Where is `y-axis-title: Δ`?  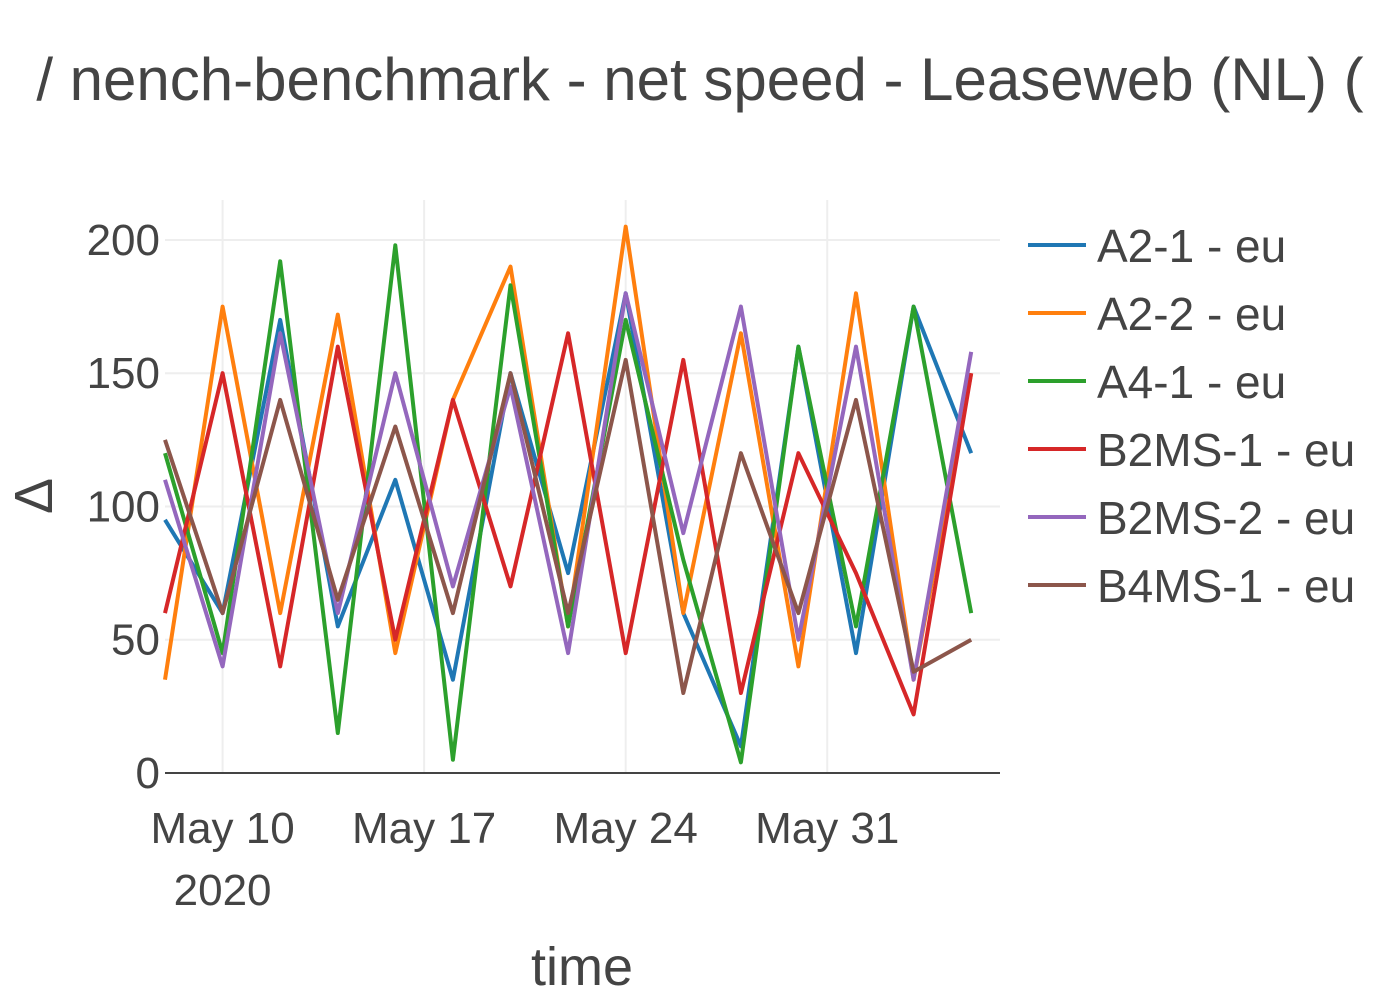
y-axis-title: Δ is located at coordinates (34, 496).